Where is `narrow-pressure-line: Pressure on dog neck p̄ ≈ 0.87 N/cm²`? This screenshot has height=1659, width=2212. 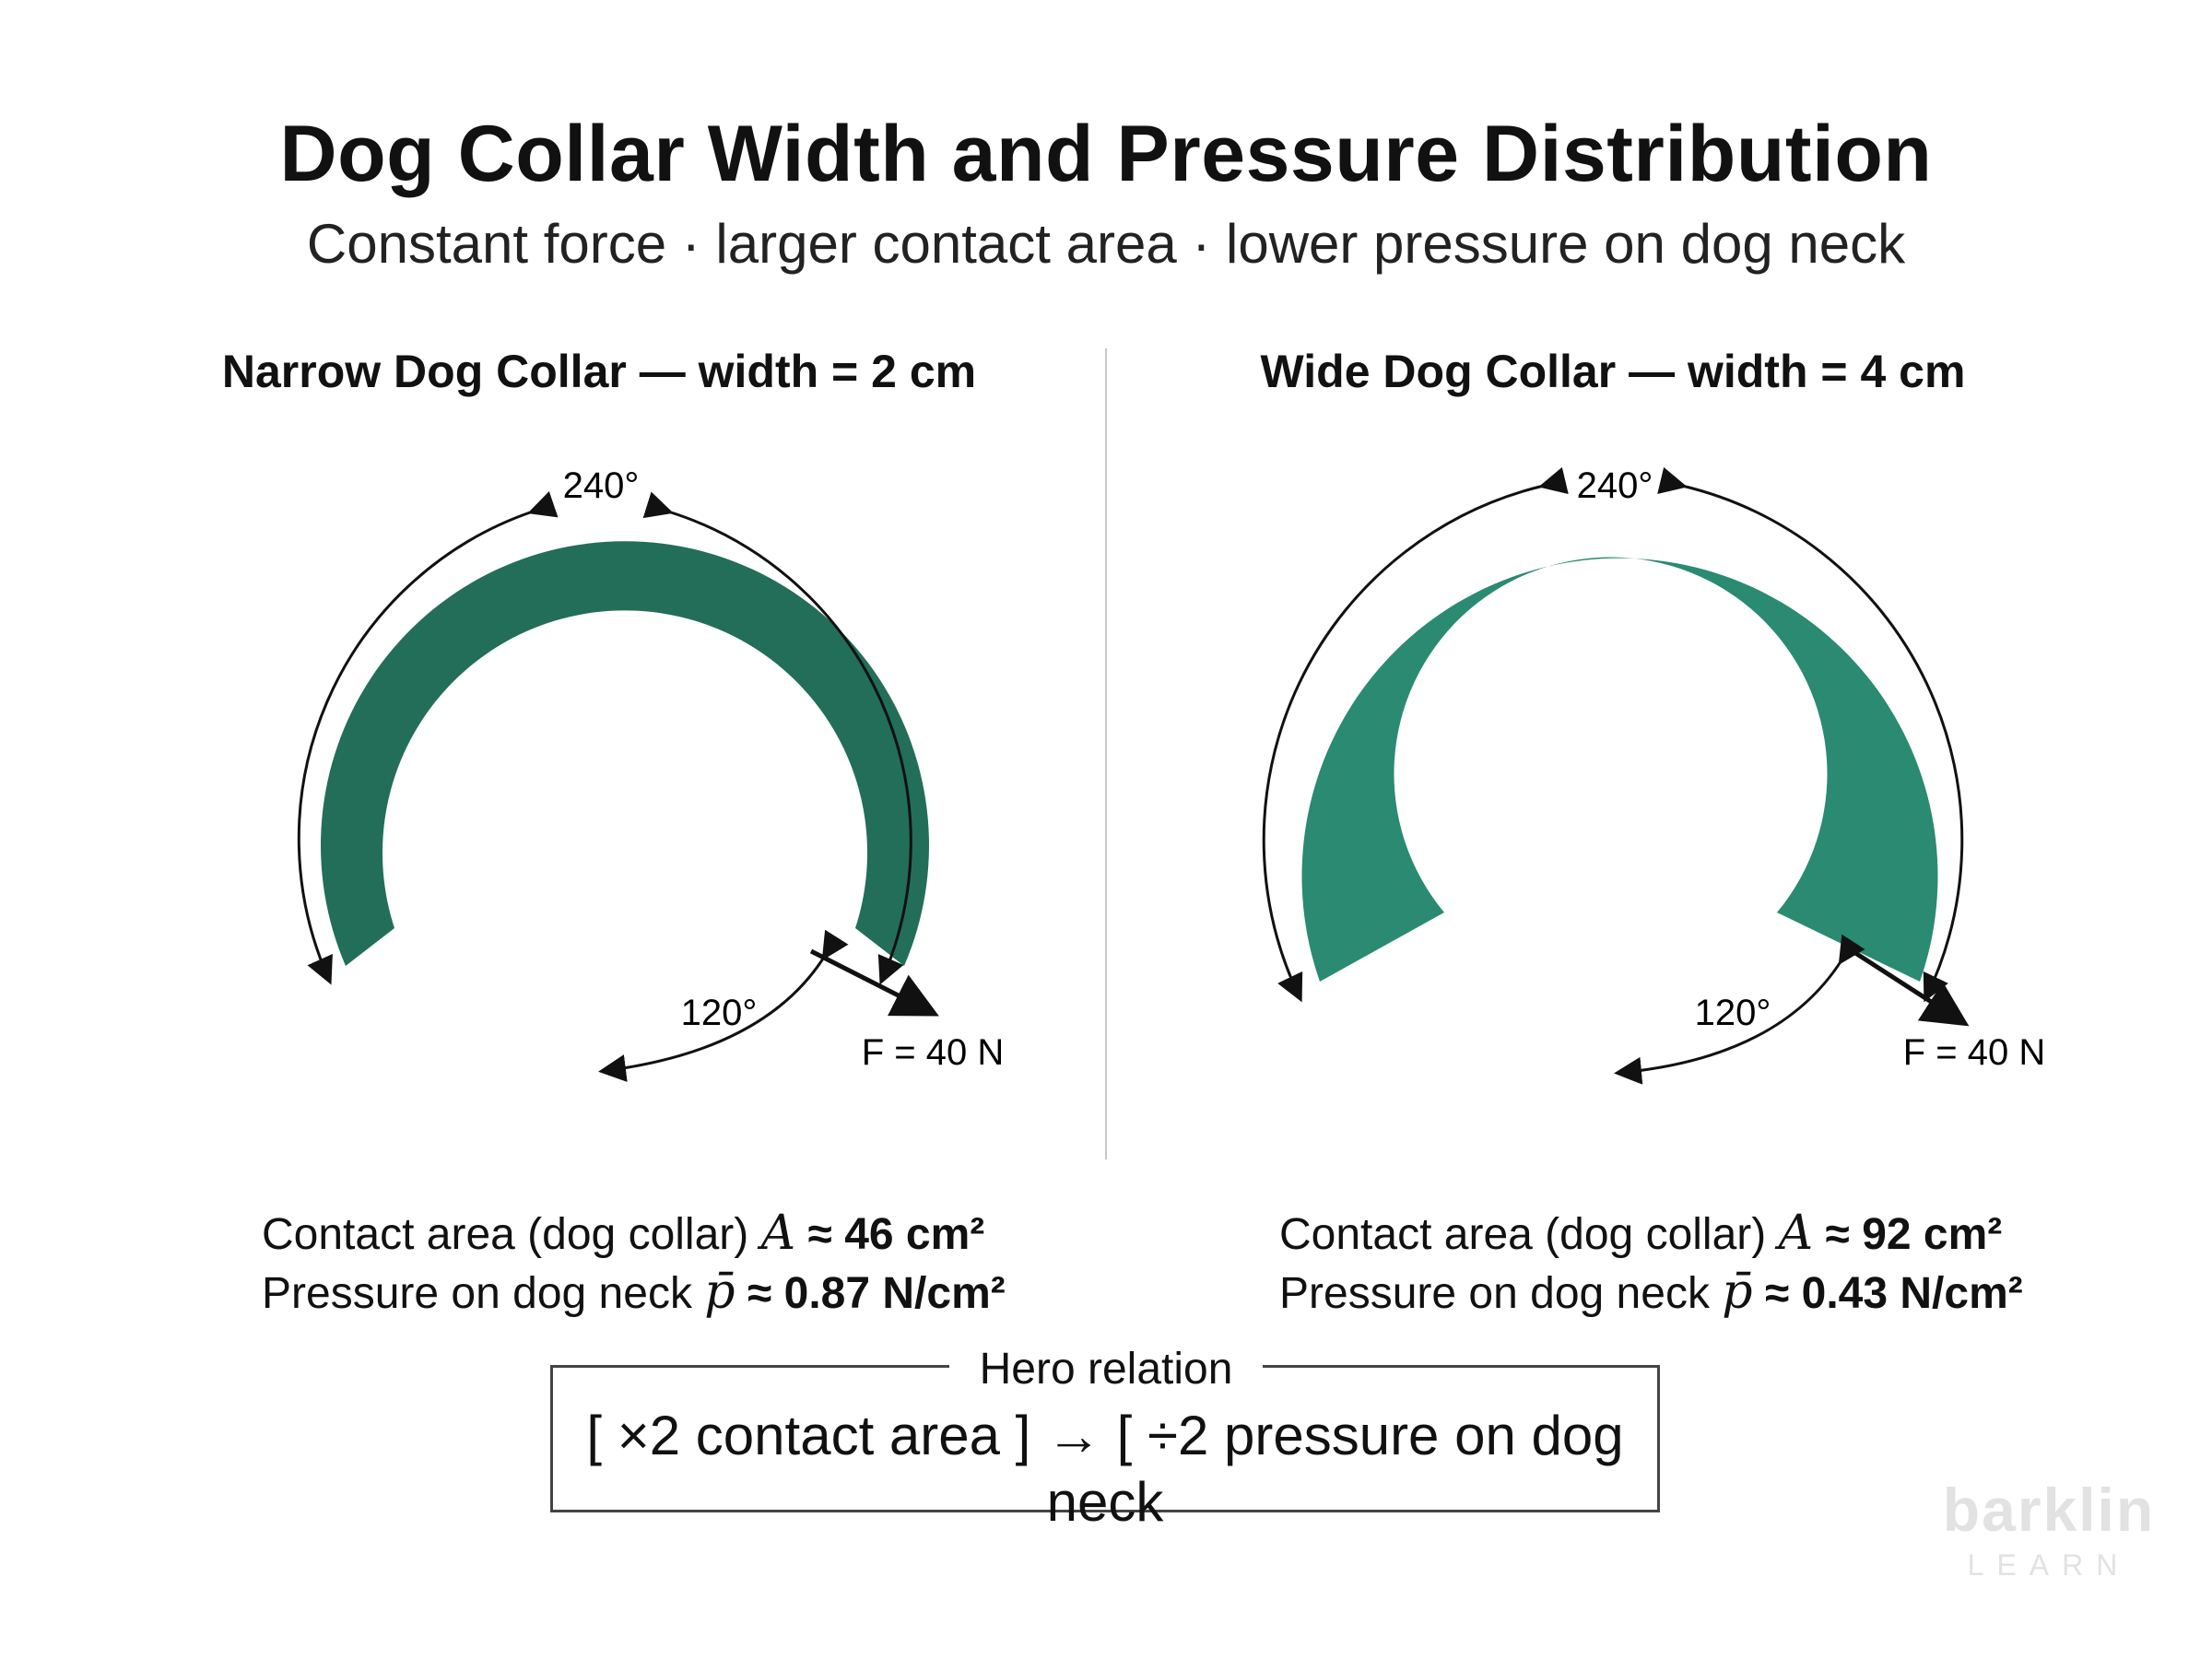 narrow-pressure-line: Pressure on dog neck p̄ ≈ 0.87 N/cm² is located at coordinates (634, 1293).